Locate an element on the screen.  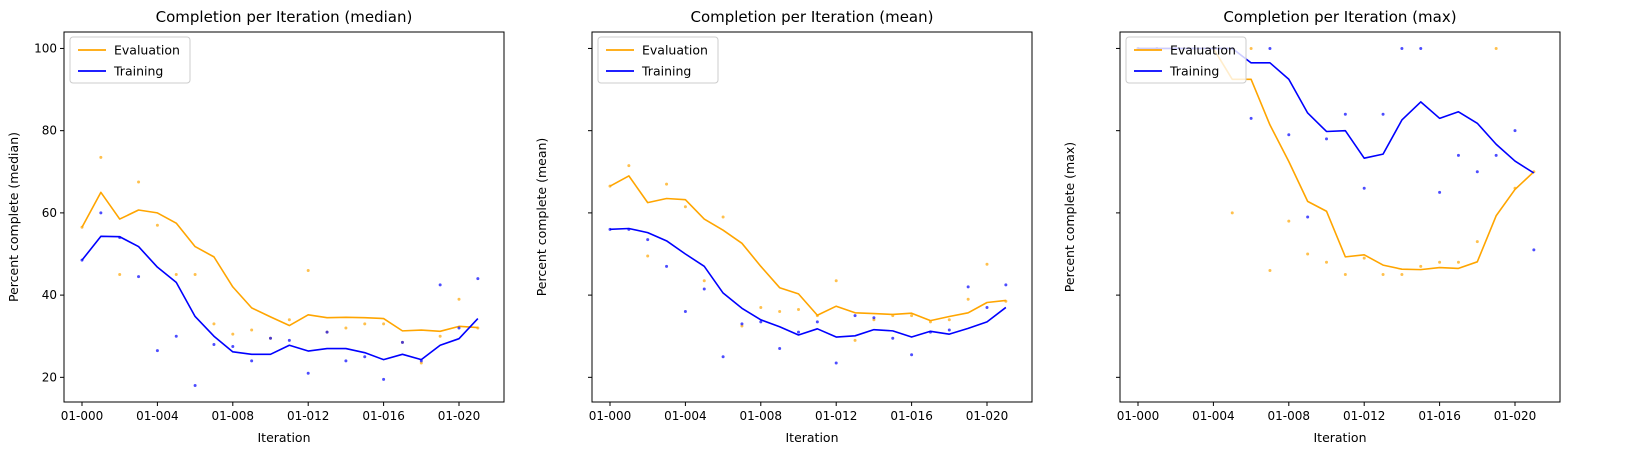
x-tick-label: 01-020 is located at coordinates (1515, 416).